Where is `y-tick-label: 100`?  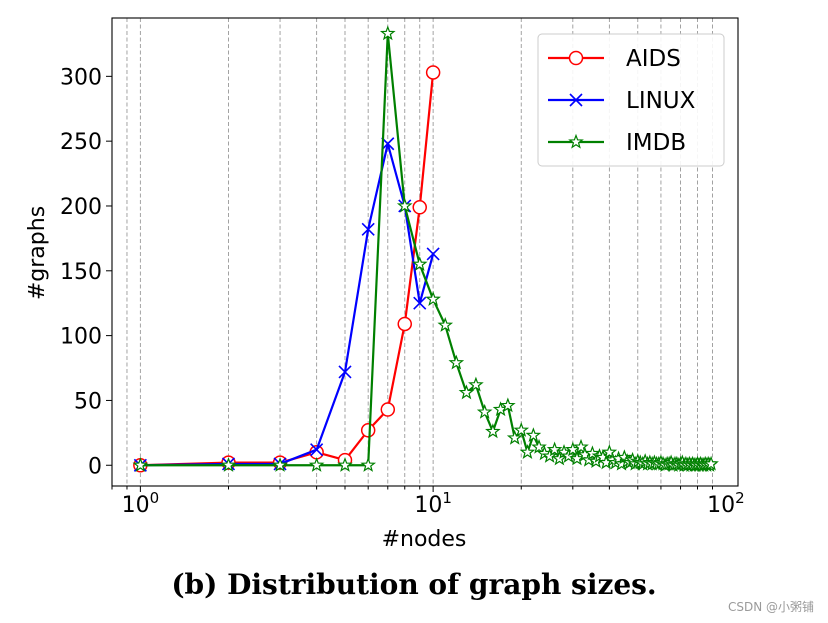
y-tick-label: 100 is located at coordinates (81, 337).